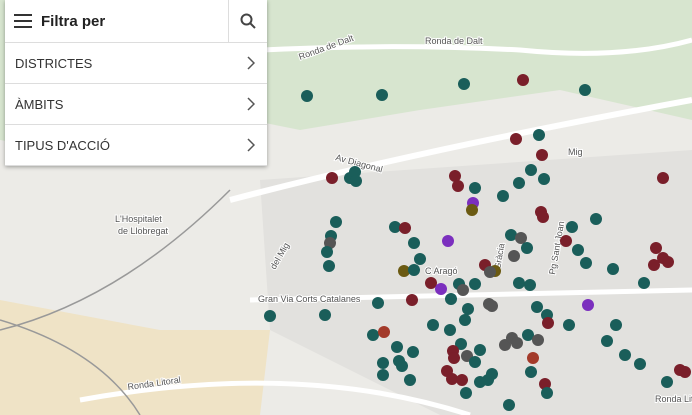  I want to click on search-button, so click(247, 21).